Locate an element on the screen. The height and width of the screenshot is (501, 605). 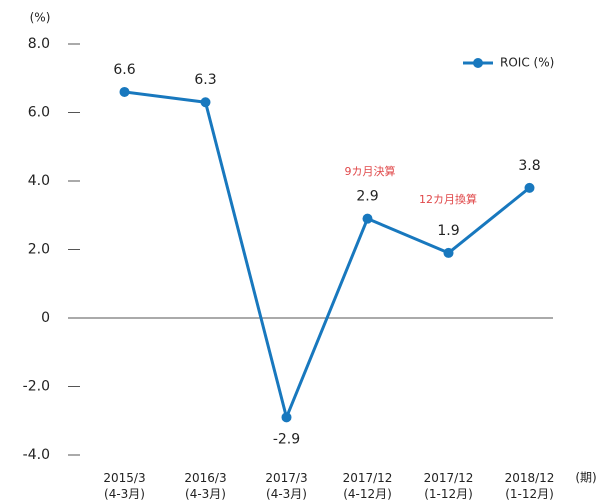
x-tick-label: 2018/12 (1-12月) is located at coordinates (530, 486).